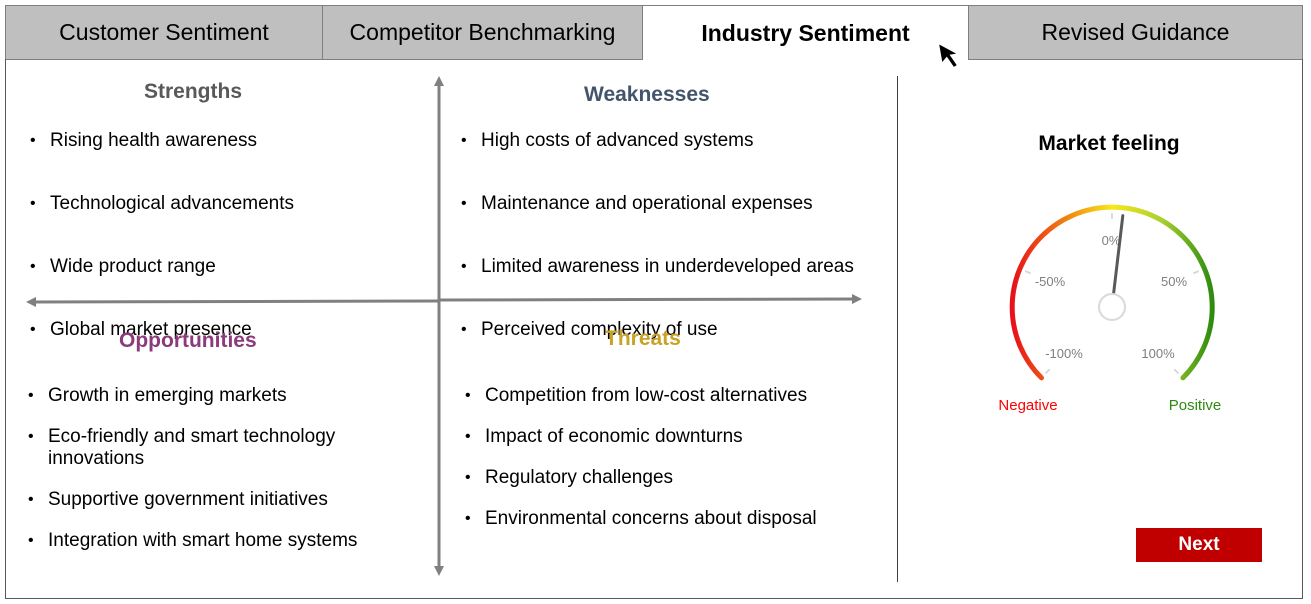 This screenshot has height=604, width=1311. Describe the element at coordinates (641, 396) in the screenshot. I see `list-item: Competition from low-cost alternatives` at that location.